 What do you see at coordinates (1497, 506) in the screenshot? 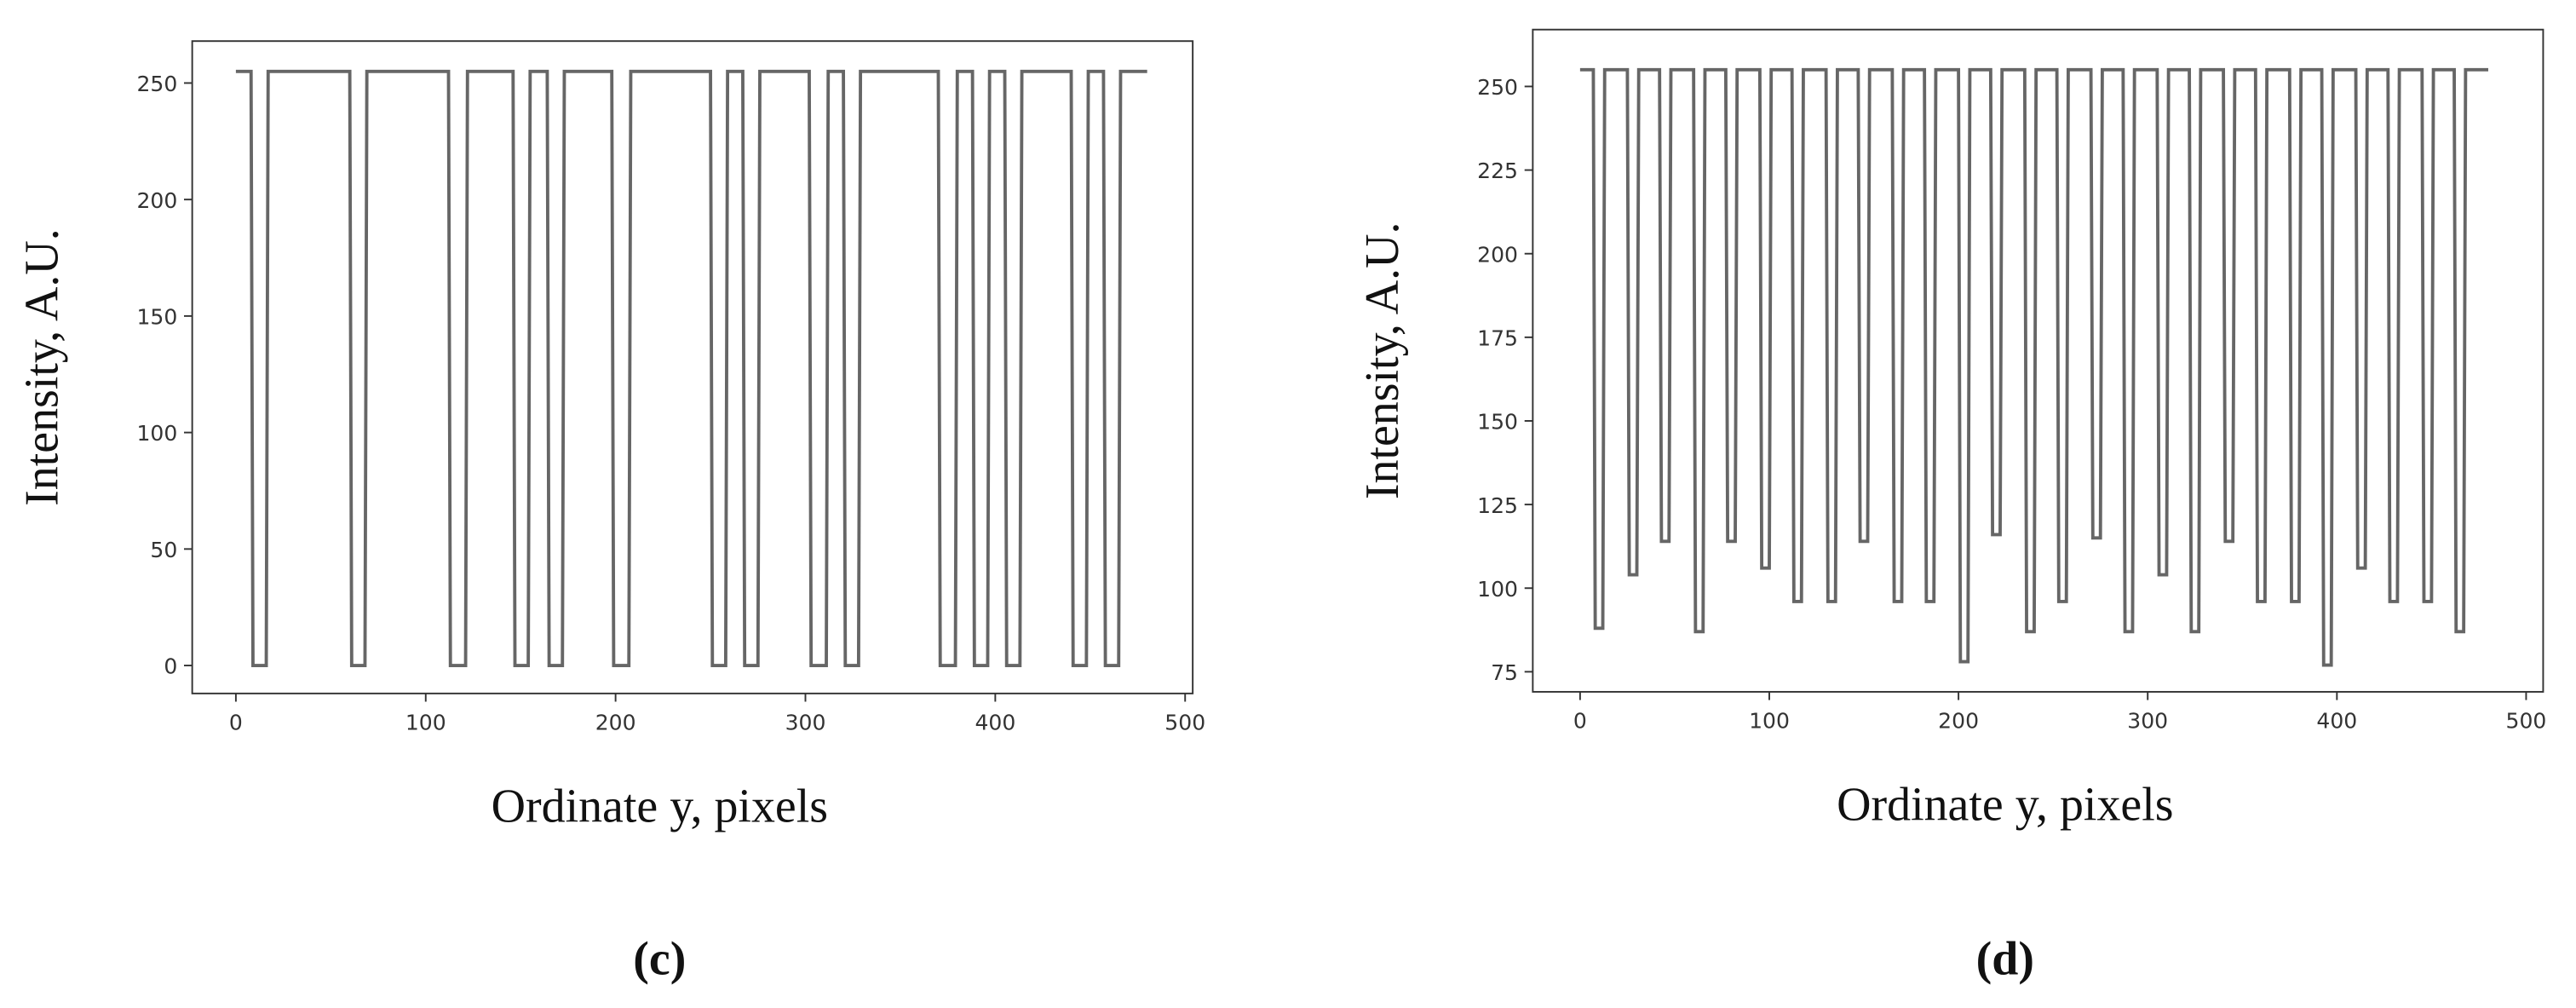
I see `y-tick-label: 125` at bounding box center [1497, 506].